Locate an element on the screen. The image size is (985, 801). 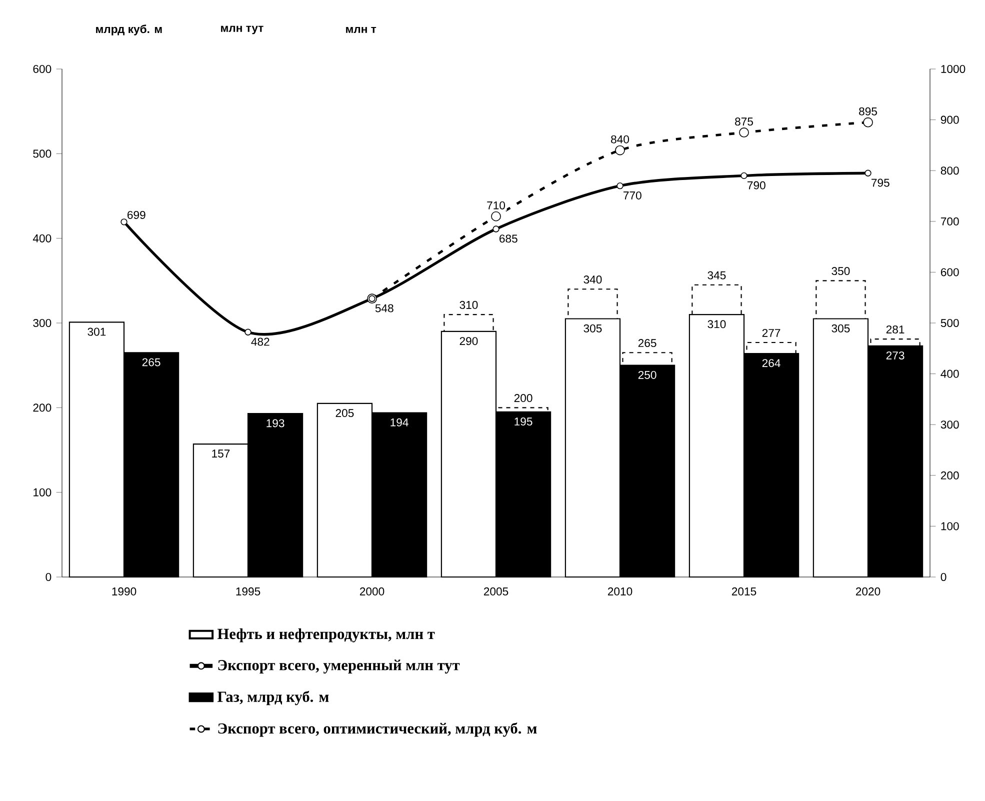
y2-tick-label: 1000 is located at coordinates (953, 68).